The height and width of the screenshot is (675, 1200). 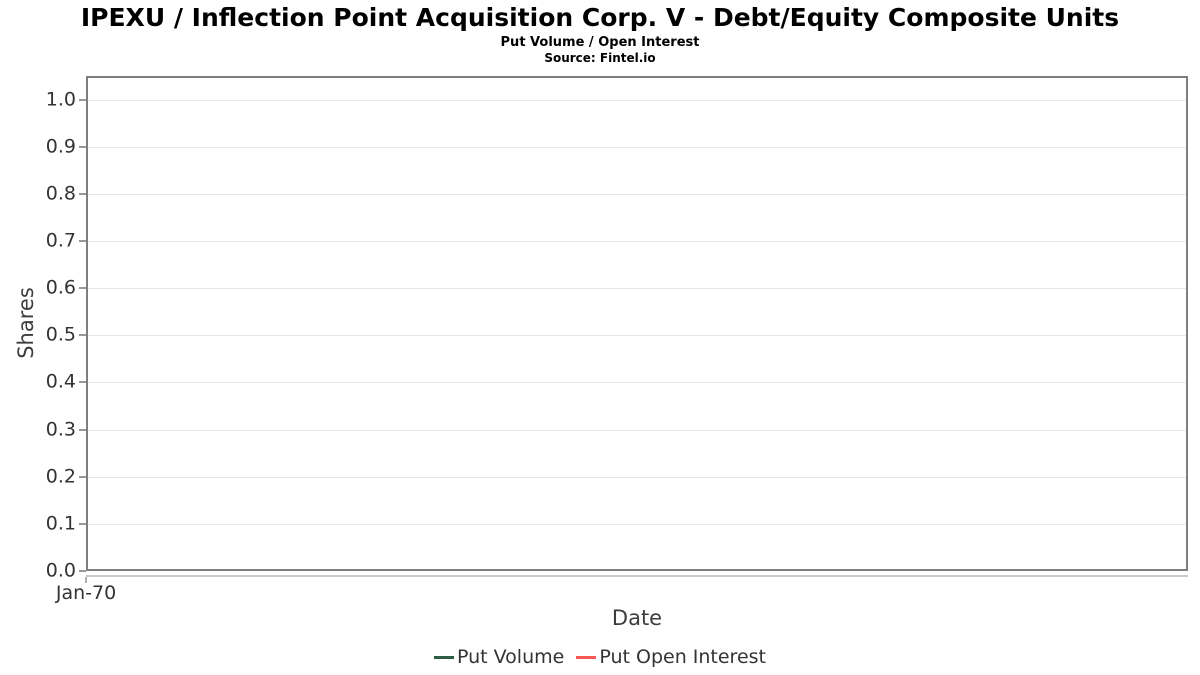 What do you see at coordinates (511, 657) in the screenshot?
I see `legend-label: Put Volume` at bounding box center [511, 657].